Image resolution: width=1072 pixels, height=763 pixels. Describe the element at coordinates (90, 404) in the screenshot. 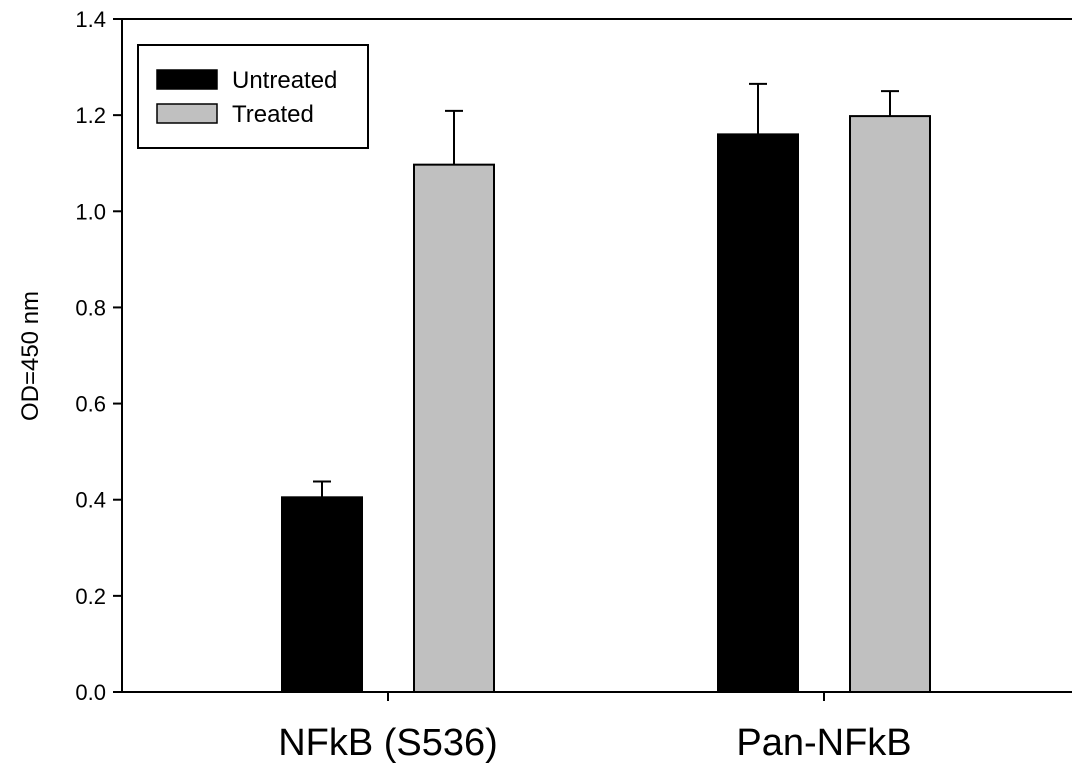

I see `y-tick-label: 0.6` at that location.